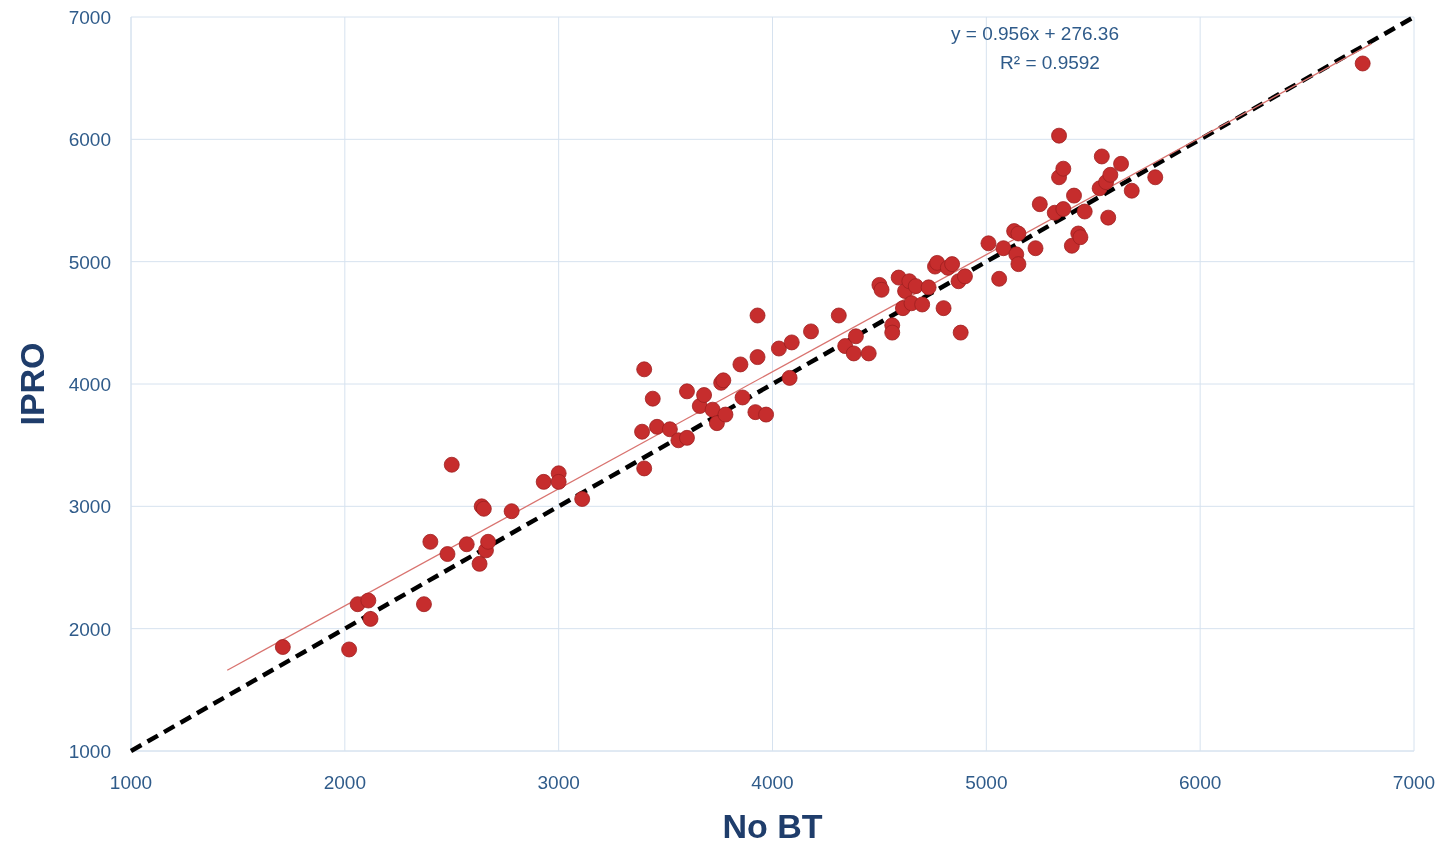  What do you see at coordinates (1414, 782) in the screenshot?
I see `x-tick-label: 7000` at bounding box center [1414, 782].